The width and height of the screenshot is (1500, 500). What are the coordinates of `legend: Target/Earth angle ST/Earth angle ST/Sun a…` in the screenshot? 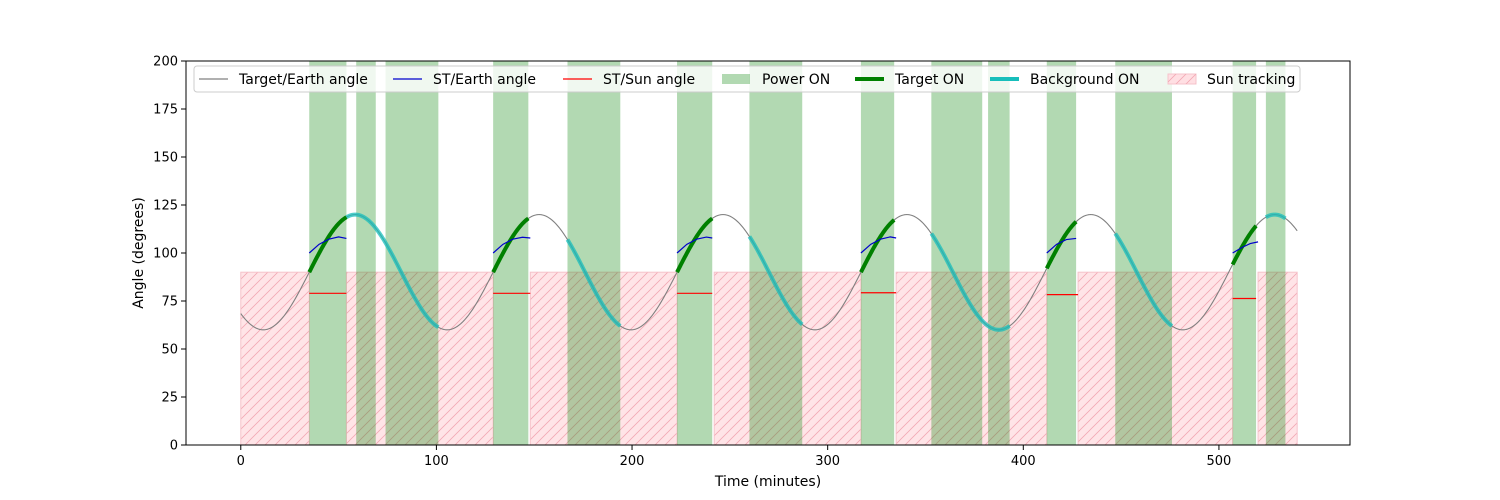 It's located at (747, 79).